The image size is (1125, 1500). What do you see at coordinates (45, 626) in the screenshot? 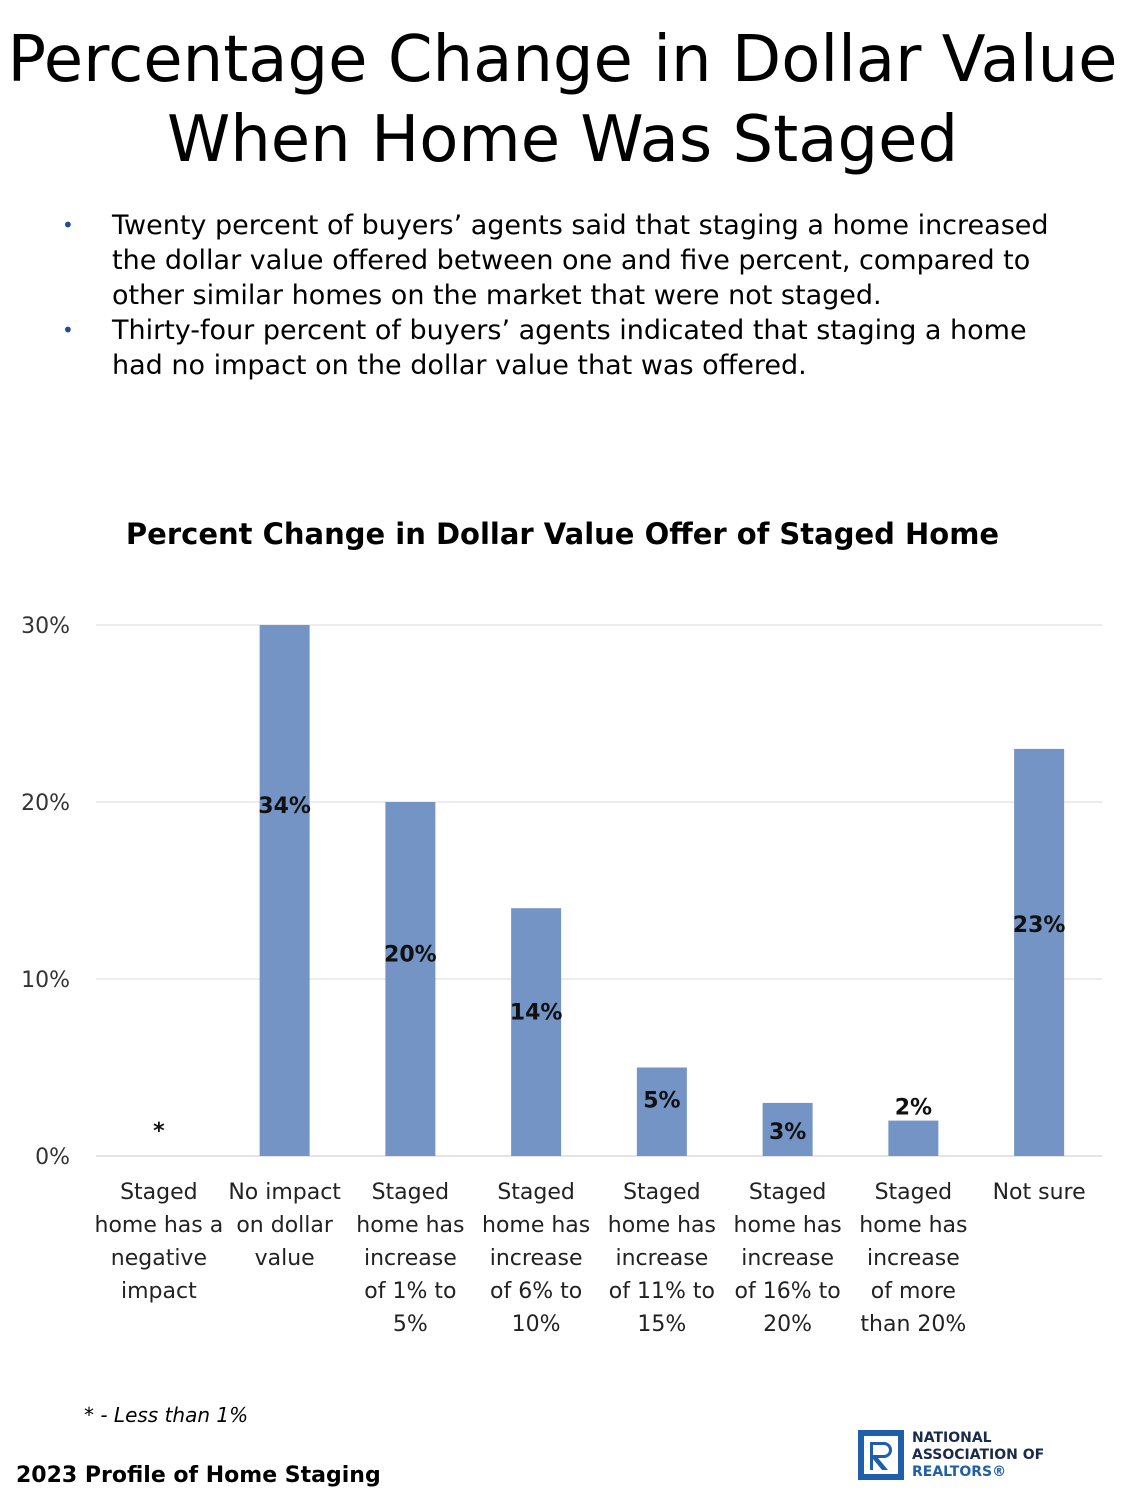
I see `y-tick-label: 30%` at bounding box center [45, 626].